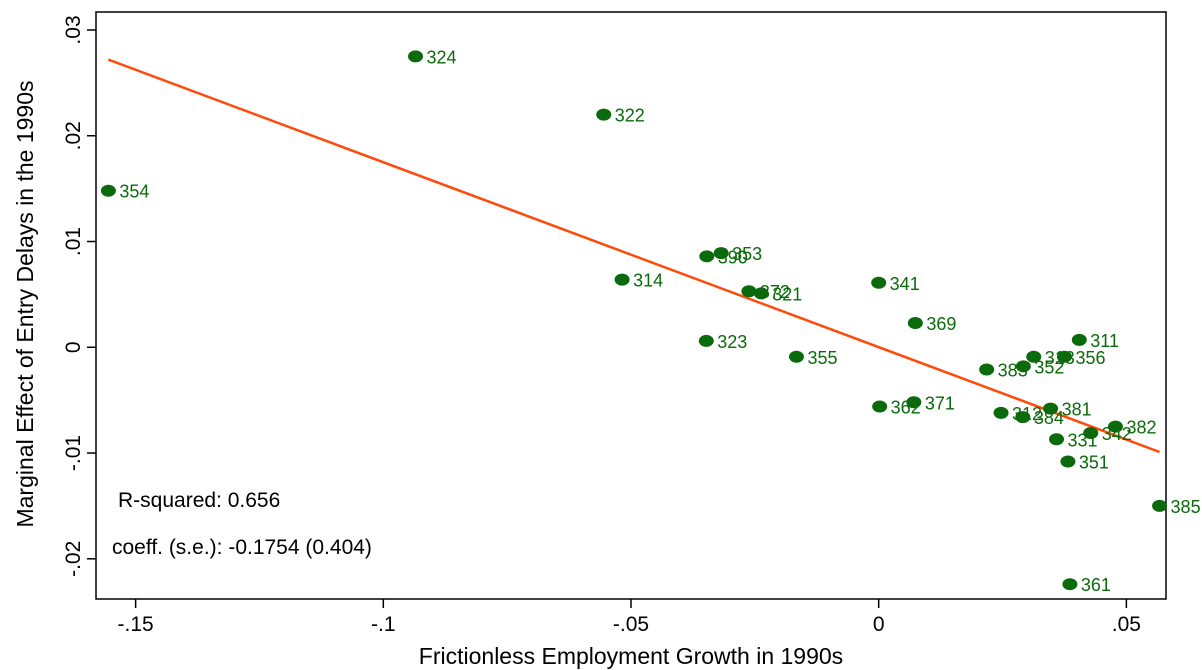 The height and width of the screenshot is (670, 1202). What do you see at coordinates (1083, 440) in the screenshot?
I see `data-label: 331` at bounding box center [1083, 440].